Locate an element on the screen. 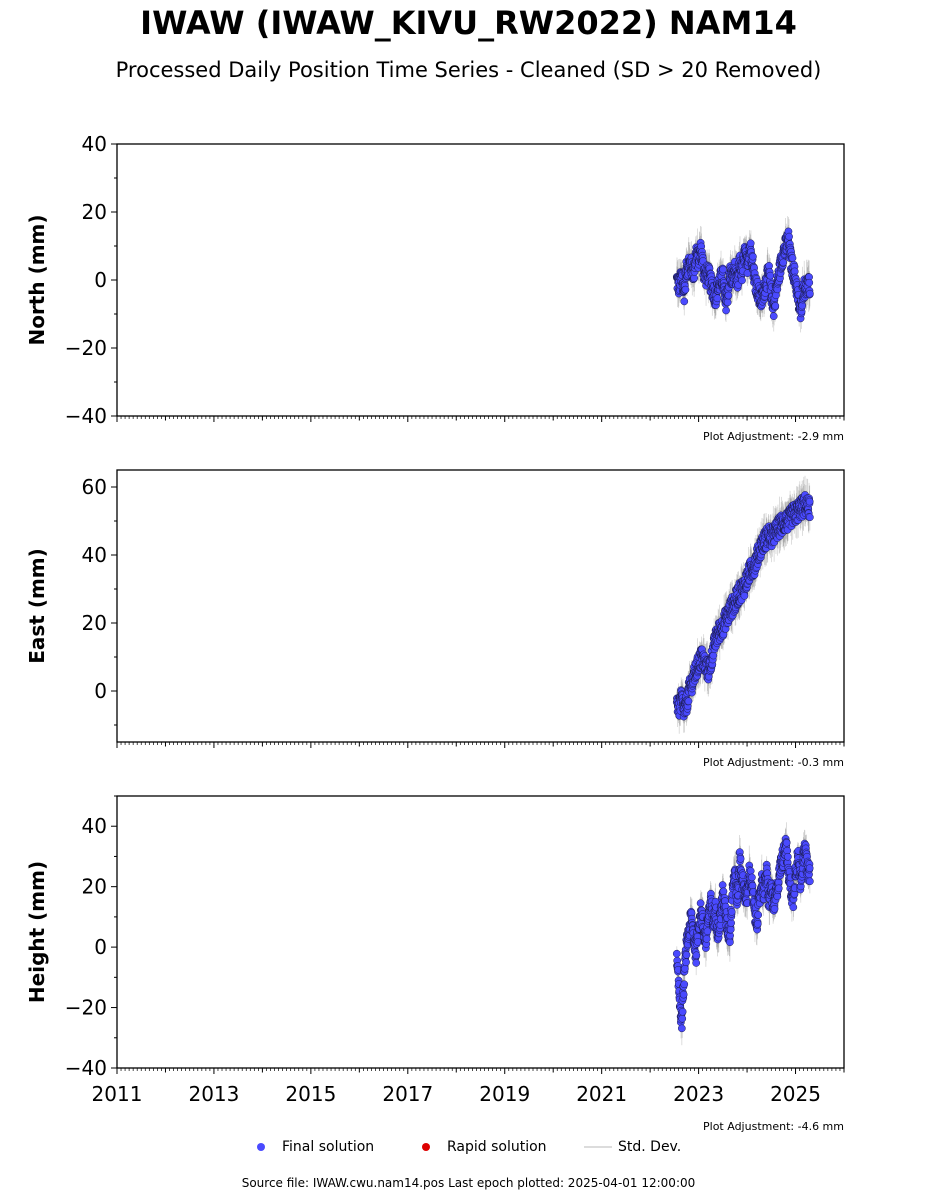 The height and width of the screenshot is (1200, 937). x-tick-label: 2021 is located at coordinates (601, 1094).